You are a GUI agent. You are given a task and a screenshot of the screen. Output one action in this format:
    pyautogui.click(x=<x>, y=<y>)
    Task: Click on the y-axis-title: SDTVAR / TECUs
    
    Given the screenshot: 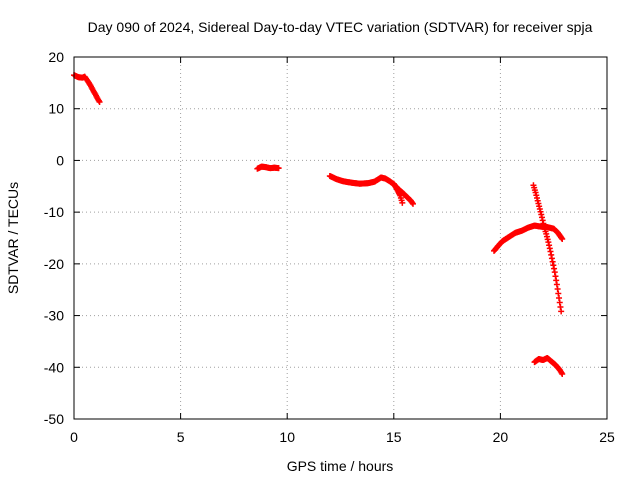 What is the action you would take?
    pyautogui.click(x=13, y=238)
    